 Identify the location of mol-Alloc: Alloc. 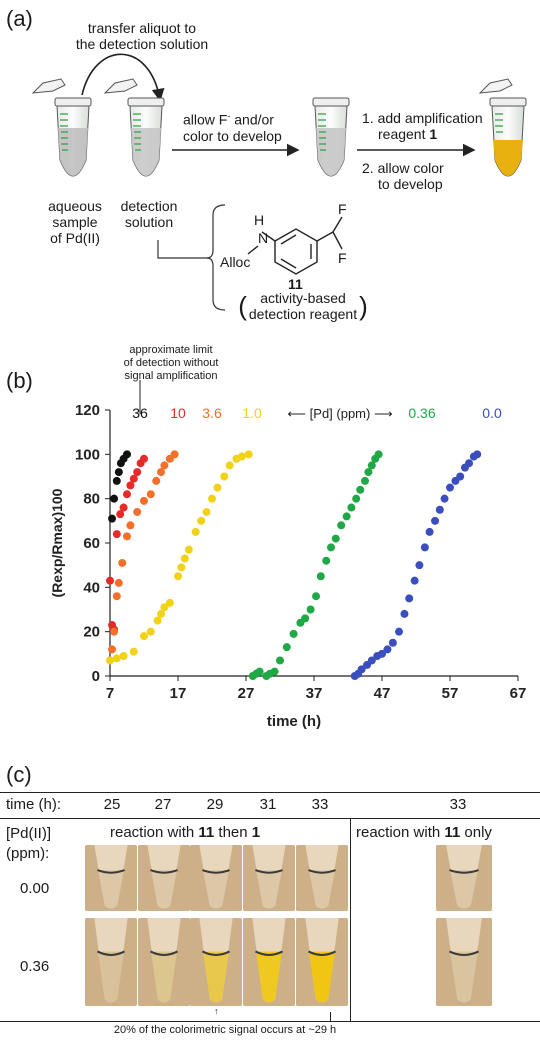
(235, 262).